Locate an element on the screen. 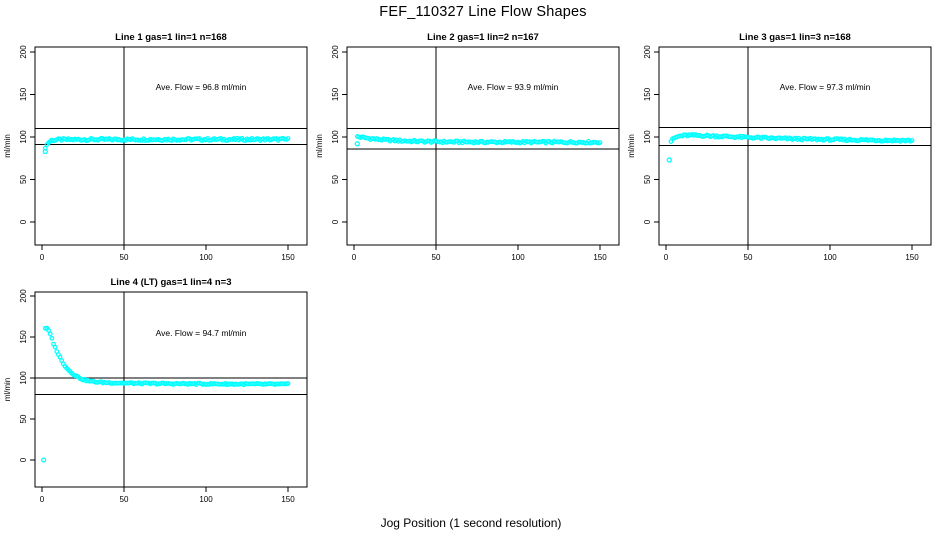 This screenshot has height=540, width=936. x-axis-label: Jog Position (1 second resolution) is located at coordinates (471, 523).